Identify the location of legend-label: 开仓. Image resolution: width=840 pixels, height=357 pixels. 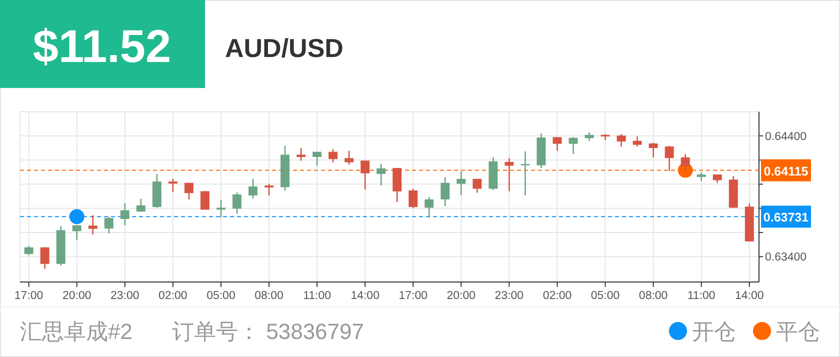
(714, 331).